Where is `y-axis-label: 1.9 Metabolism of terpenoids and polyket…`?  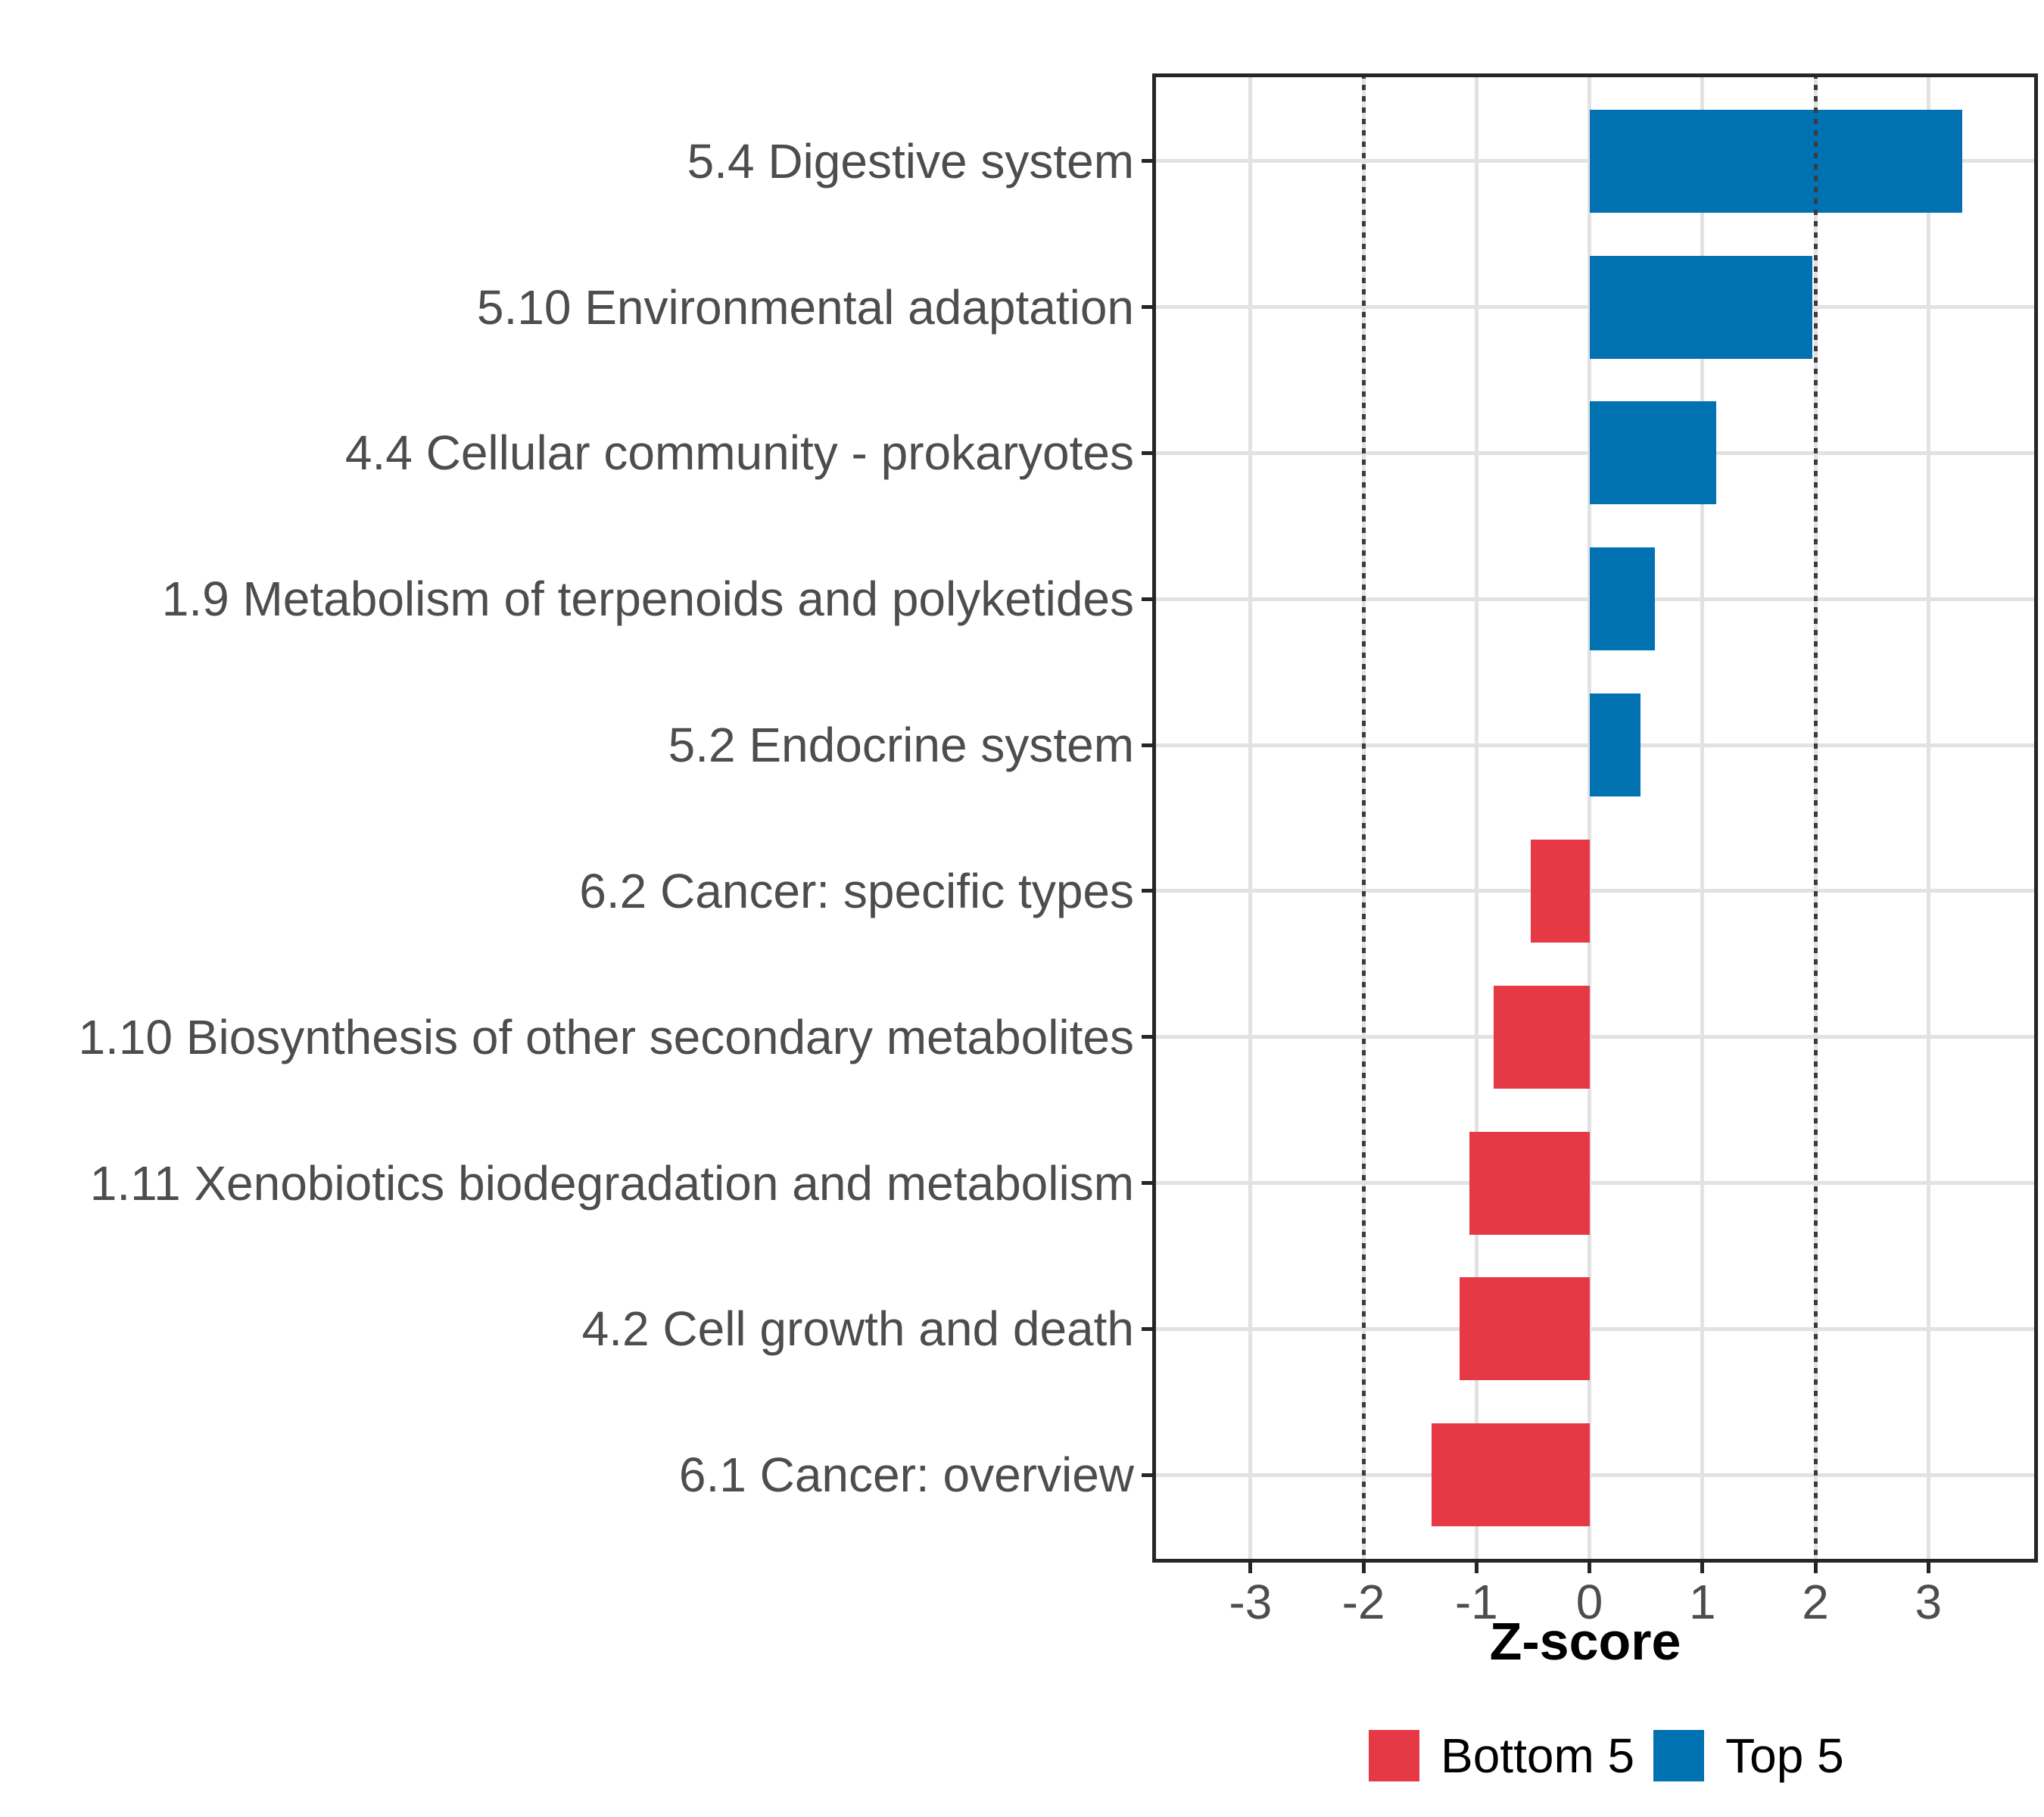 y-axis-label: 1.9 Metabolism of terpenoids and polyket… is located at coordinates (647, 599).